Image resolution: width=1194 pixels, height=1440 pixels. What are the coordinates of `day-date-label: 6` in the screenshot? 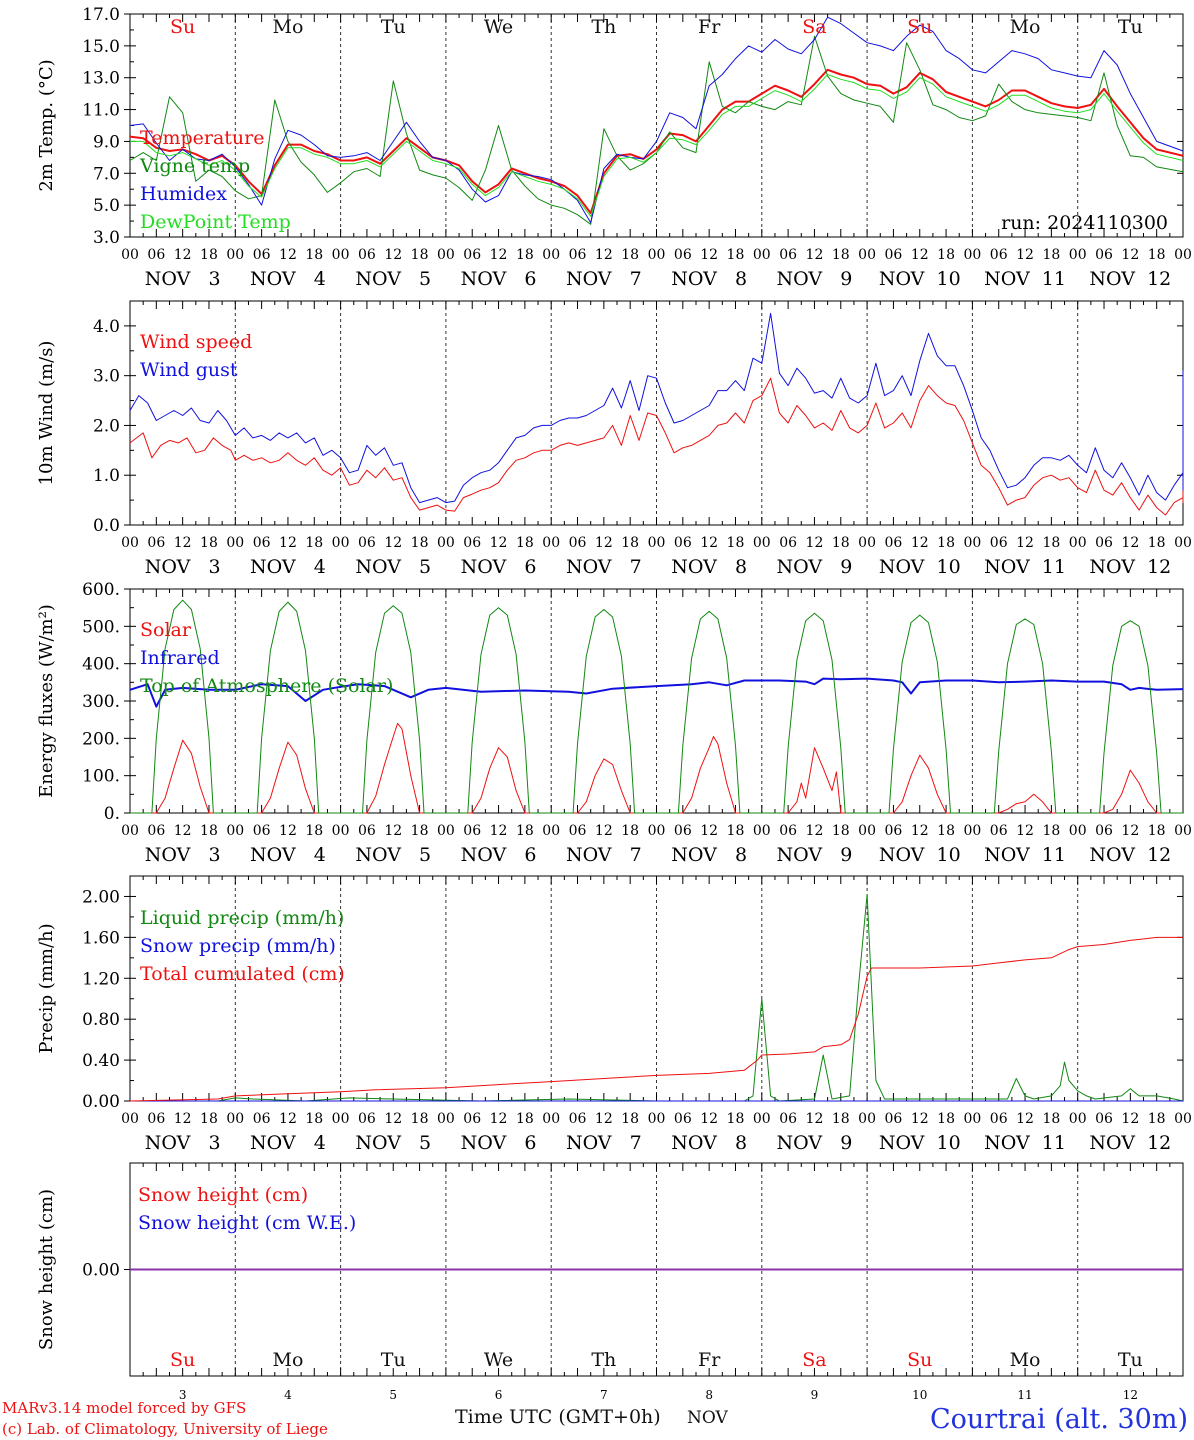 It's located at (499, 1395).